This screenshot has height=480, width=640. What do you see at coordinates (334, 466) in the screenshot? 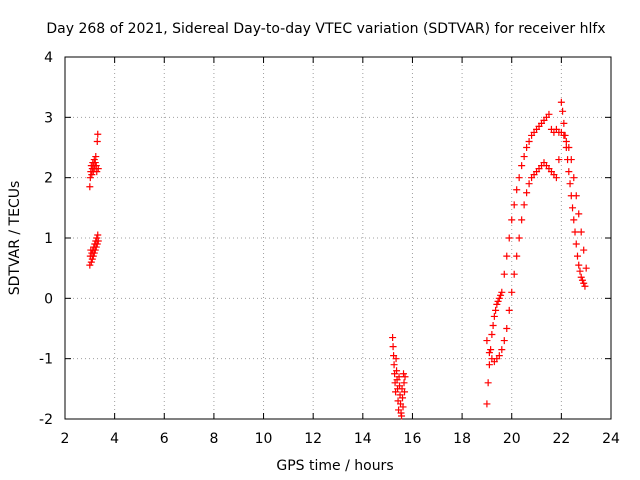
I see `x-axis-label: GPS time / hours` at bounding box center [334, 466].